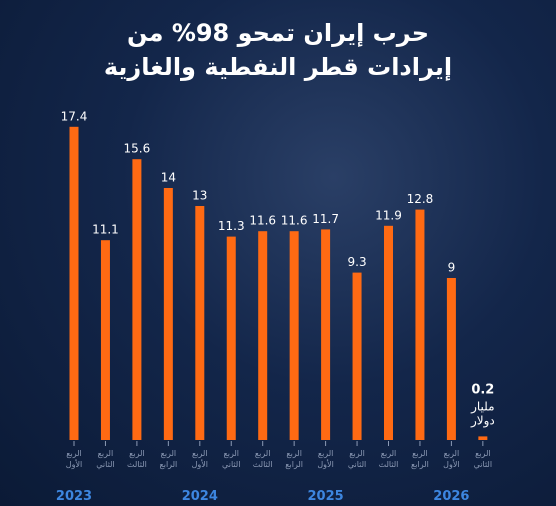  I want to click on value-label: 15.6, so click(137, 149).